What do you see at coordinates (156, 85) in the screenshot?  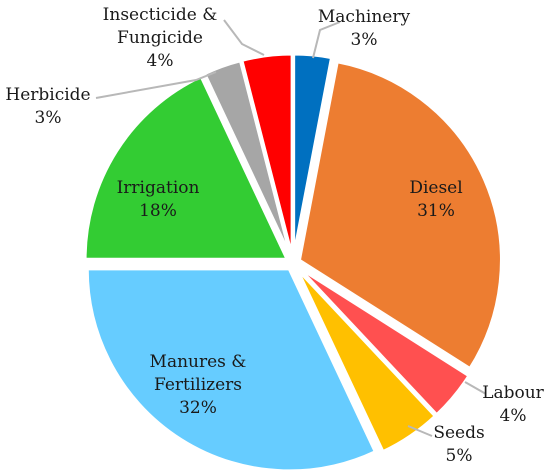 I see `leader-line-herbicide` at bounding box center [156, 85].